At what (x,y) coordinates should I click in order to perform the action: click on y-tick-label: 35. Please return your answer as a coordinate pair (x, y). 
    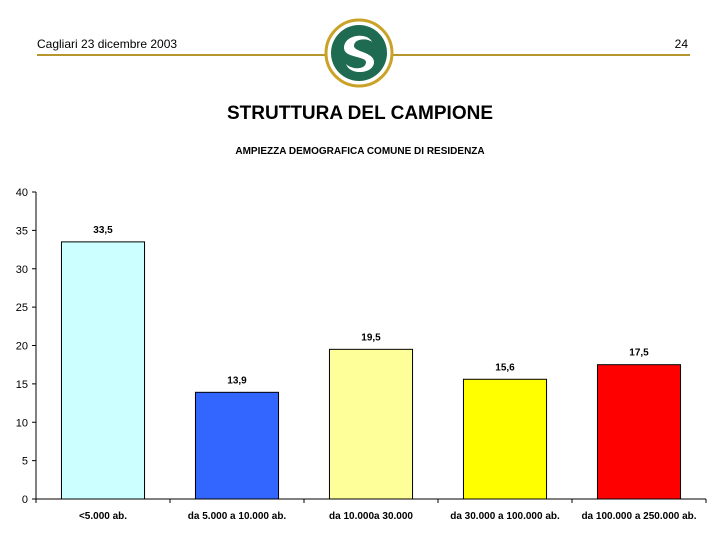
    Looking at the image, I should click on (22, 231).